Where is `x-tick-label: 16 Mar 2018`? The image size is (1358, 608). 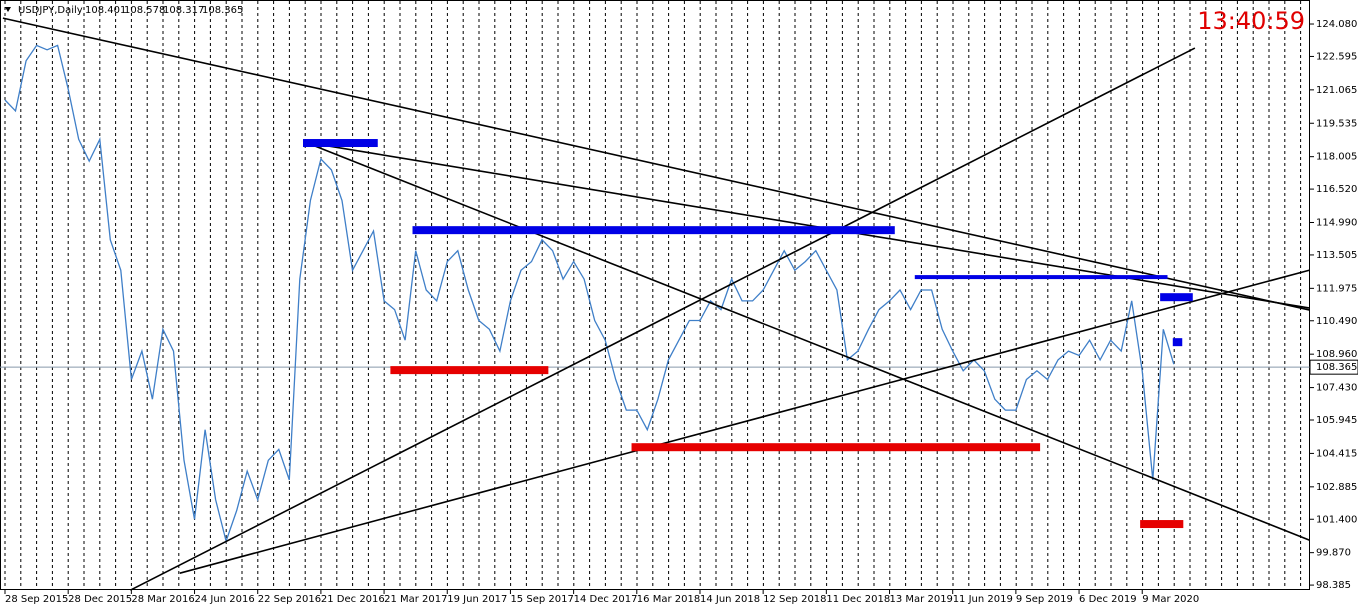
x-tick-label: 16 Mar 2018 is located at coordinates (668, 599).